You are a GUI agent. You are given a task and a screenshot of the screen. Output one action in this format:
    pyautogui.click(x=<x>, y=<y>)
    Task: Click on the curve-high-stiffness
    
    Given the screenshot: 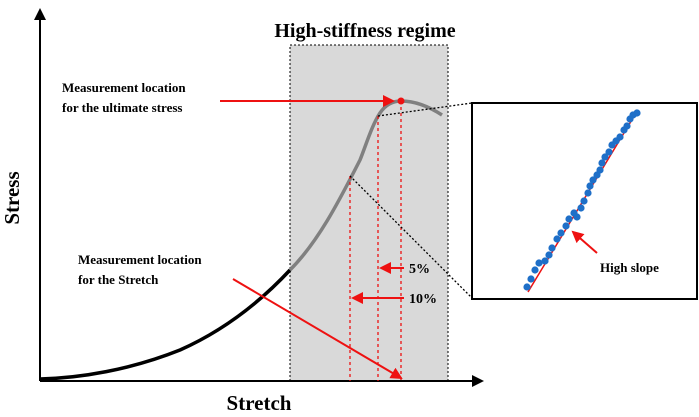 What is the action you would take?
    pyautogui.click(x=365, y=185)
    